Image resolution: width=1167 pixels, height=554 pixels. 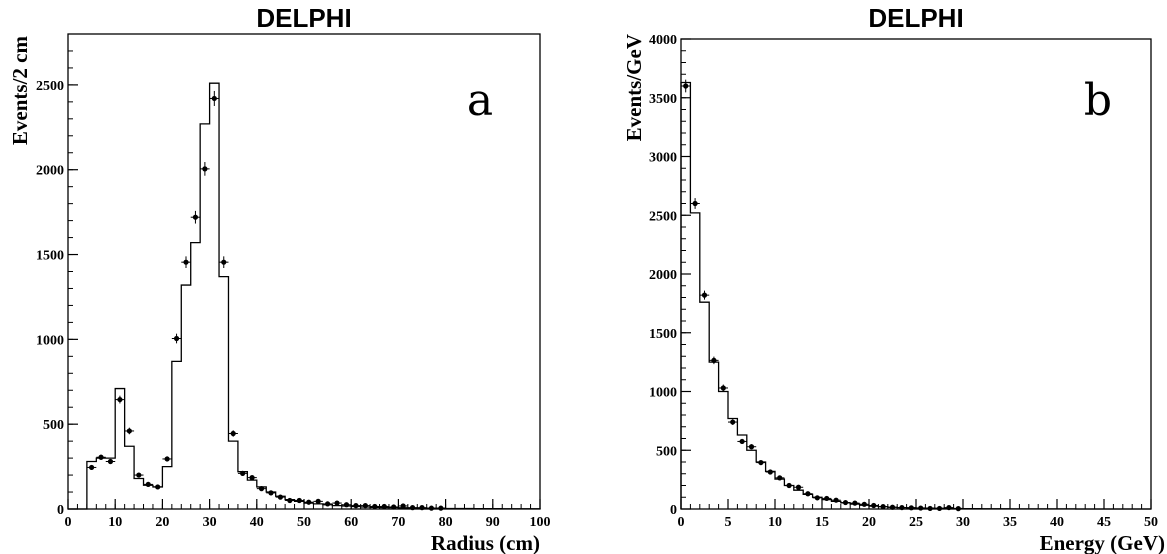 What do you see at coordinates (663, 158) in the screenshot?
I see `y-tick-label: 3000` at bounding box center [663, 158].